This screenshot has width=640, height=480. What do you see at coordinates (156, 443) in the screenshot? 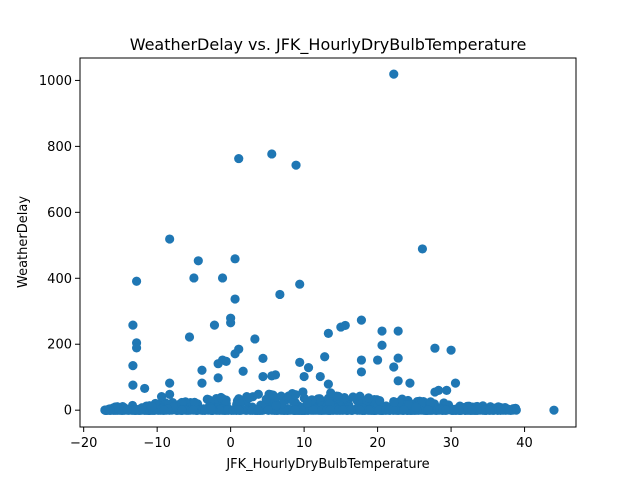
I see `x-tick-label: −10` at bounding box center [156, 443].